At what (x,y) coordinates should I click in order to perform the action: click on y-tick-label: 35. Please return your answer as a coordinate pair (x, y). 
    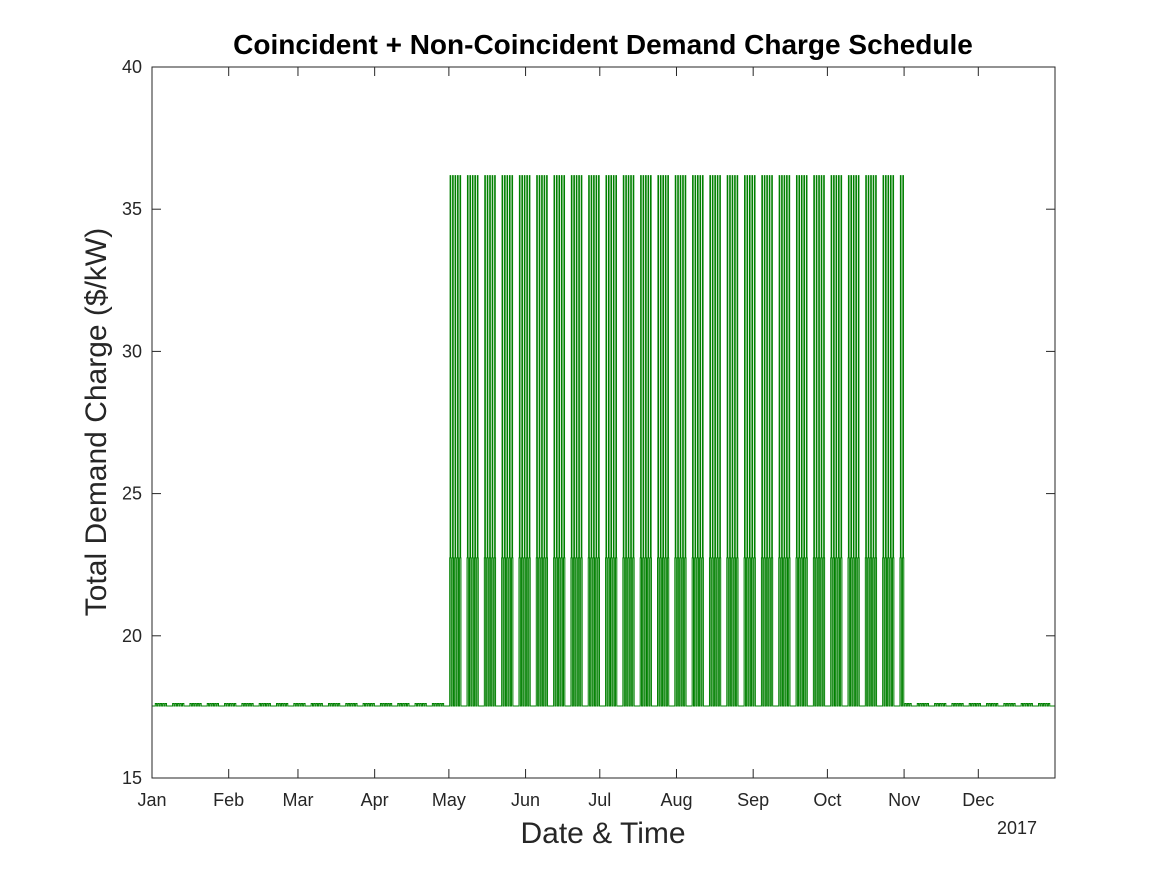
    Looking at the image, I should click on (132, 209).